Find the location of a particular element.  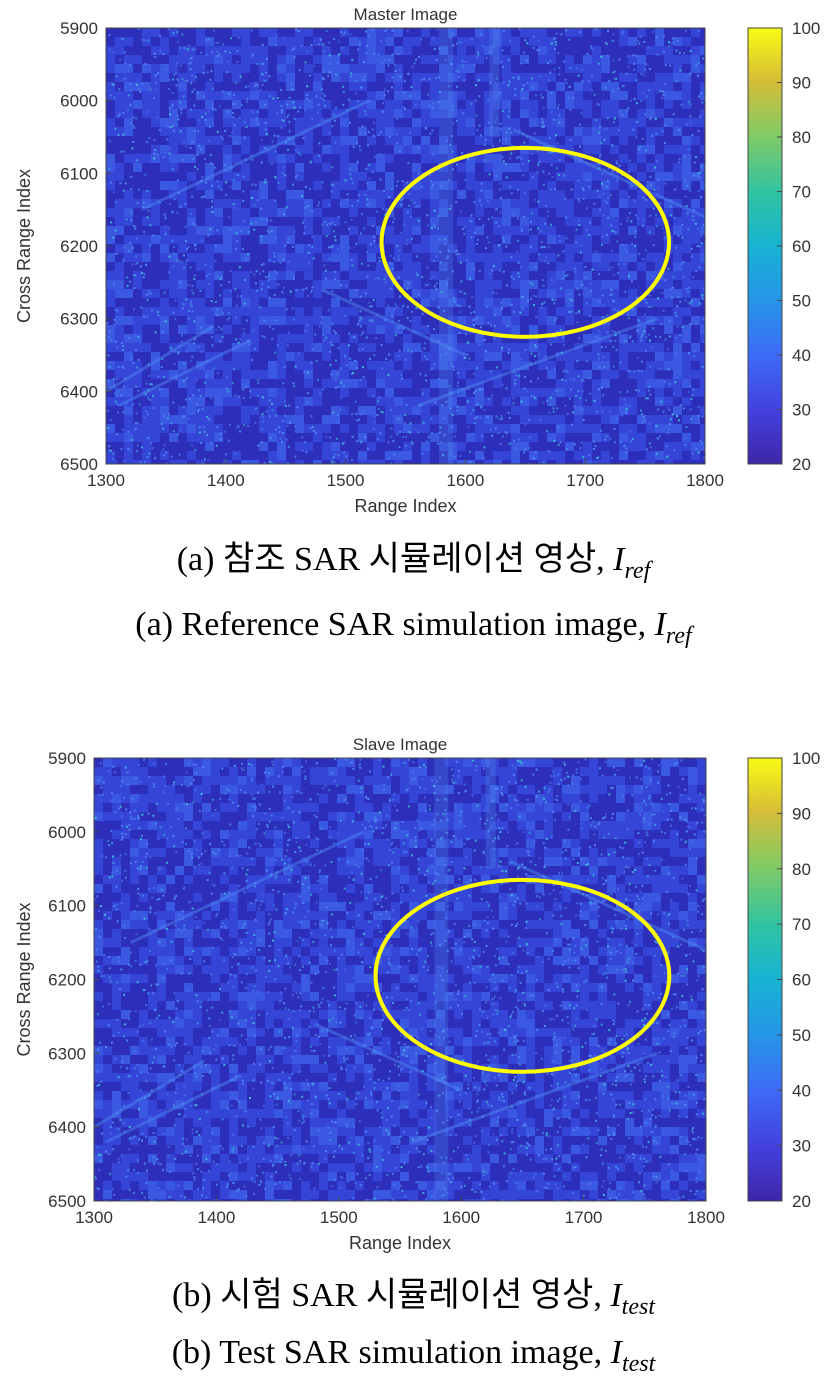

caption-korean: (b) 시험 SAR 시뮬레이션 영상, Itest is located at coordinates (413, 1298).